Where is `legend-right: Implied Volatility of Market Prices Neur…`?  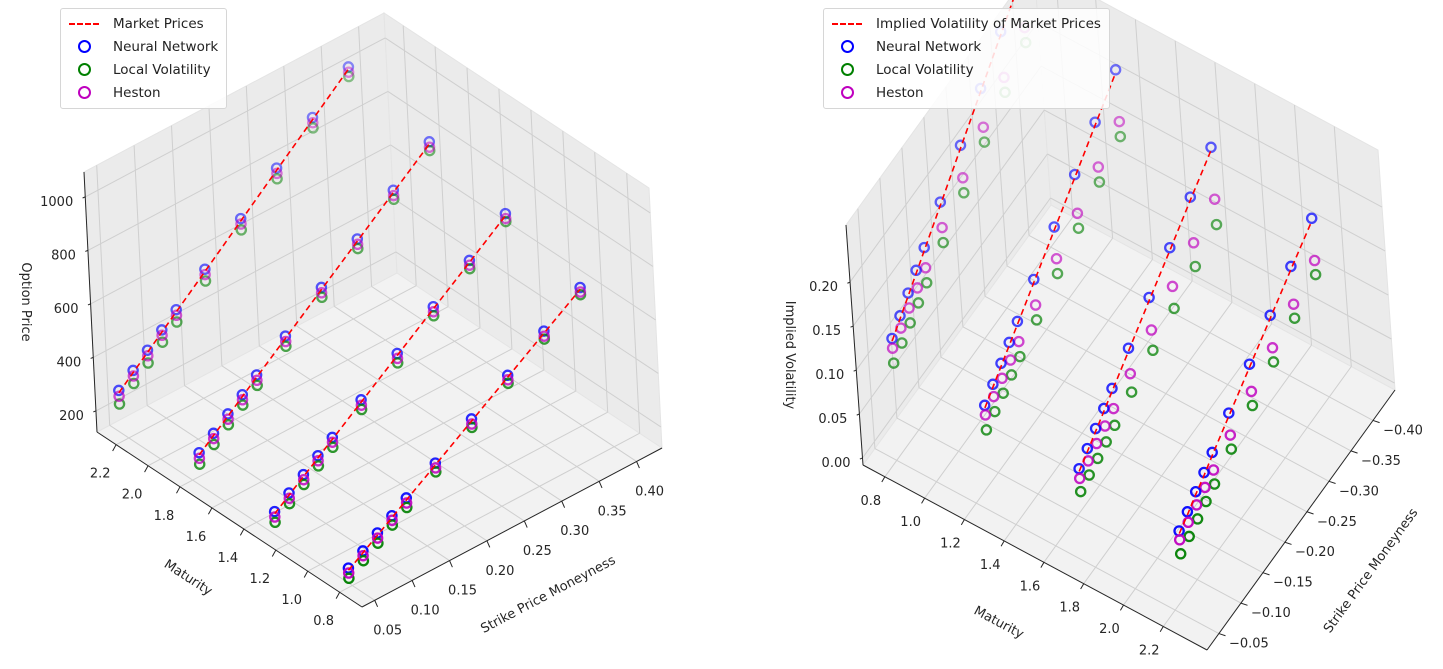
legend-right: Implied Volatility of Market Prices Neur… is located at coordinates (966, 58).